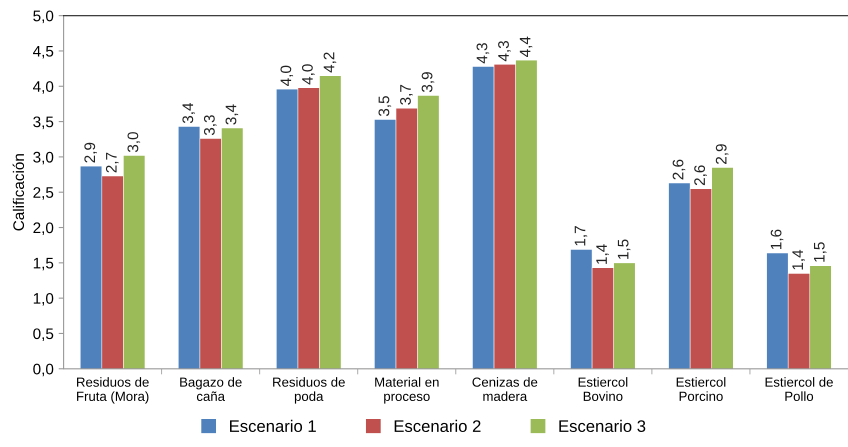 The width and height of the screenshot is (848, 447). What do you see at coordinates (43, 123) in the screenshot?
I see `y-tick-label: 3,5` at bounding box center [43, 123].